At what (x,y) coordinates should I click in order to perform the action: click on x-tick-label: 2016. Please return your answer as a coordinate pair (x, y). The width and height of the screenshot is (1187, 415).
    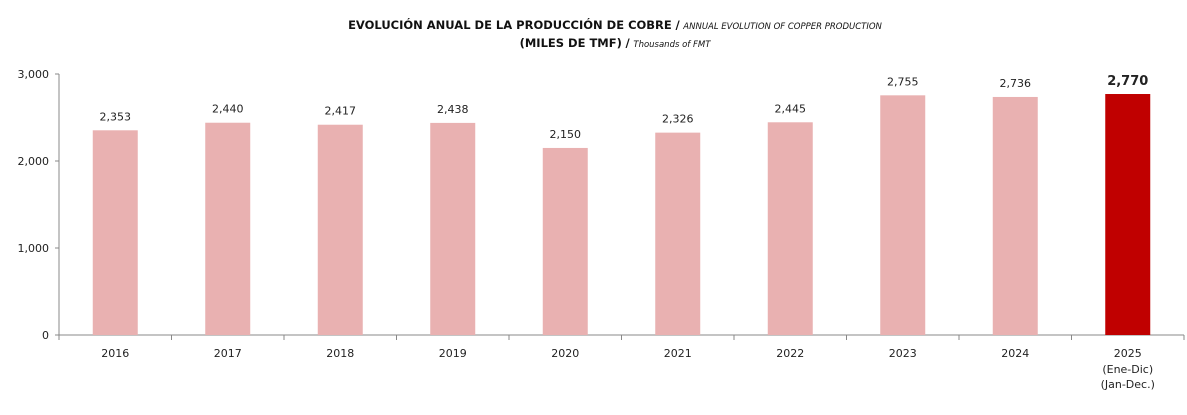
    Looking at the image, I should click on (115, 353).